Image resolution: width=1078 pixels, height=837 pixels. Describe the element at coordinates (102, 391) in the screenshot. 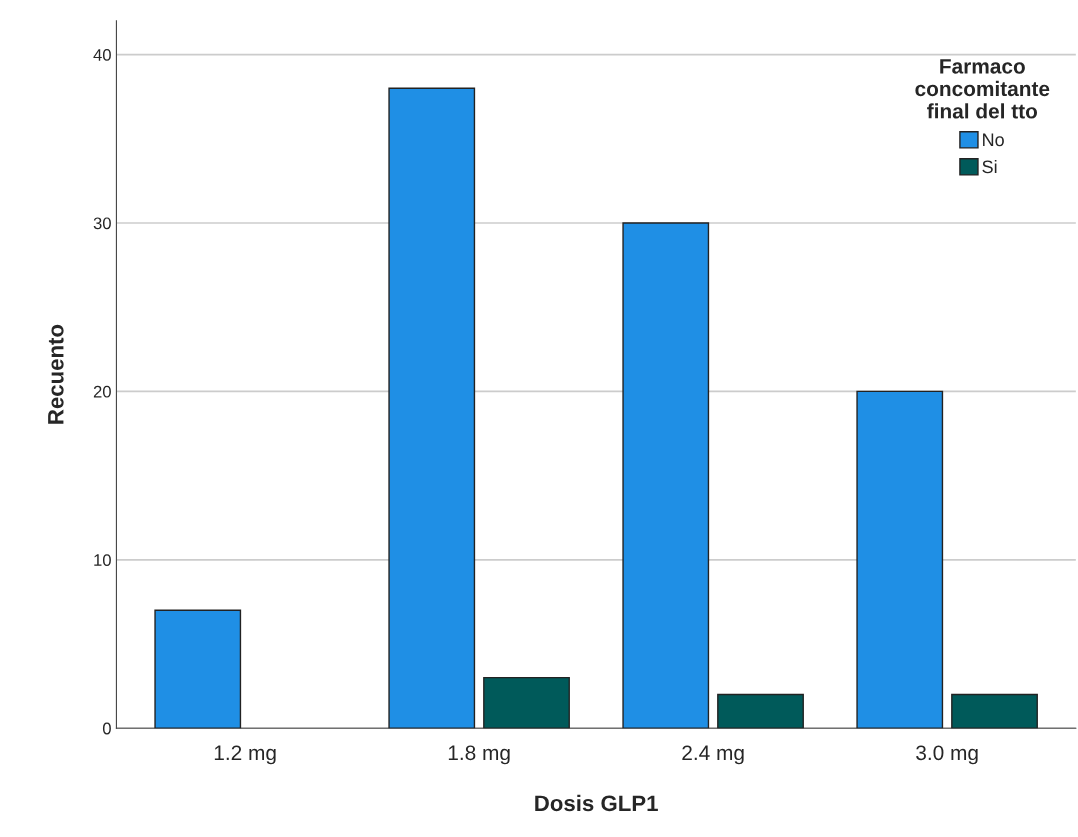

I see `y-tick-label: 20` at that location.